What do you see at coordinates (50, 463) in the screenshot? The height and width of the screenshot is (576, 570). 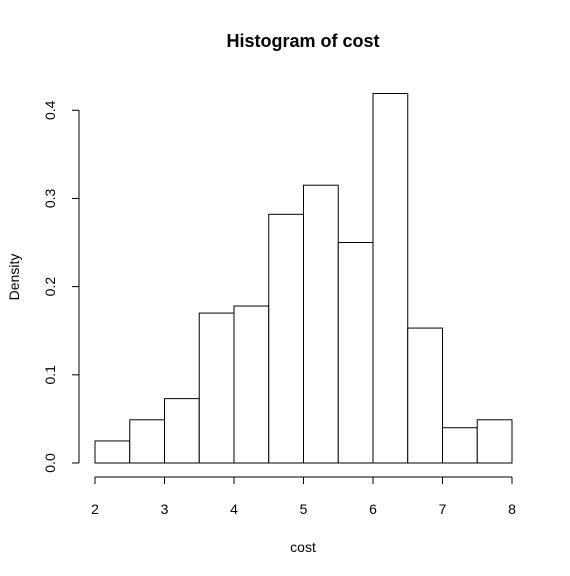 I see `y-tick-label: 0.0` at bounding box center [50, 463].